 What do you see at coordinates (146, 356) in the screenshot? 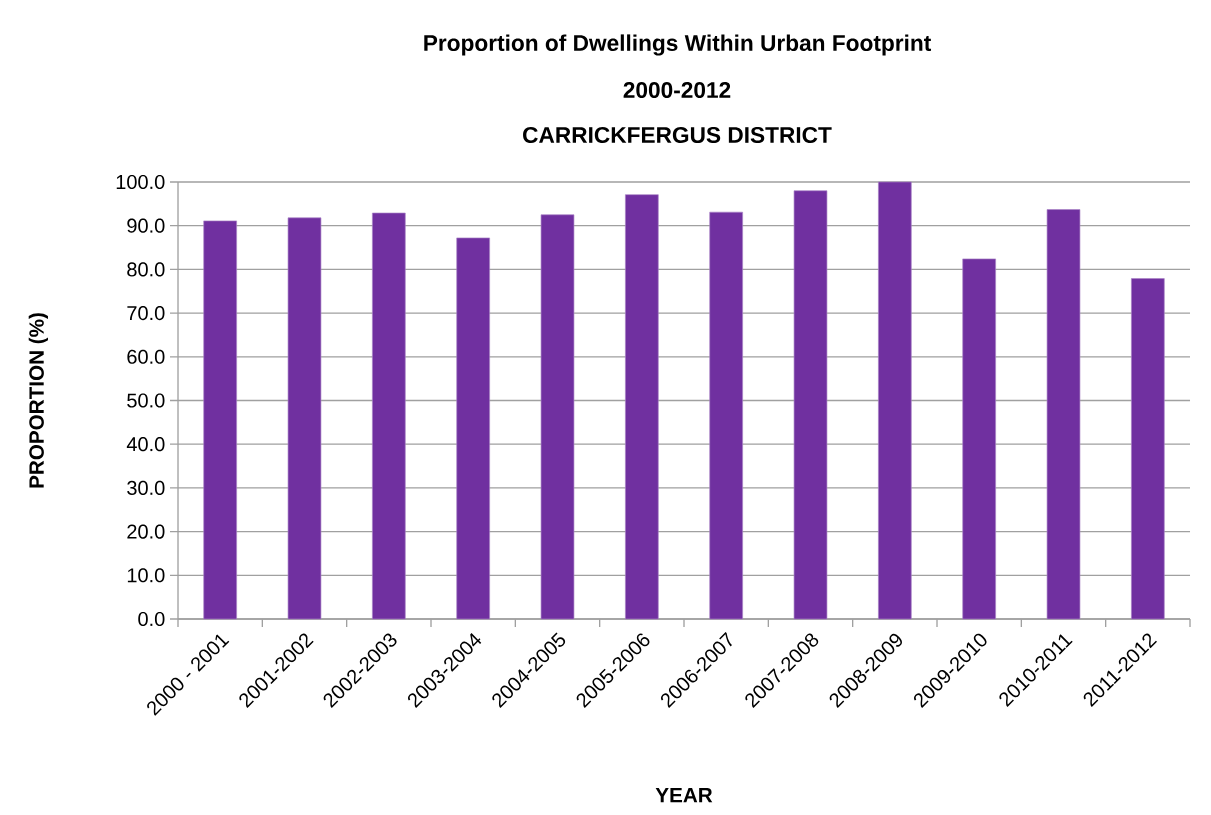
I see `y-tick-label: 60.0` at bounding box center [146, 356].